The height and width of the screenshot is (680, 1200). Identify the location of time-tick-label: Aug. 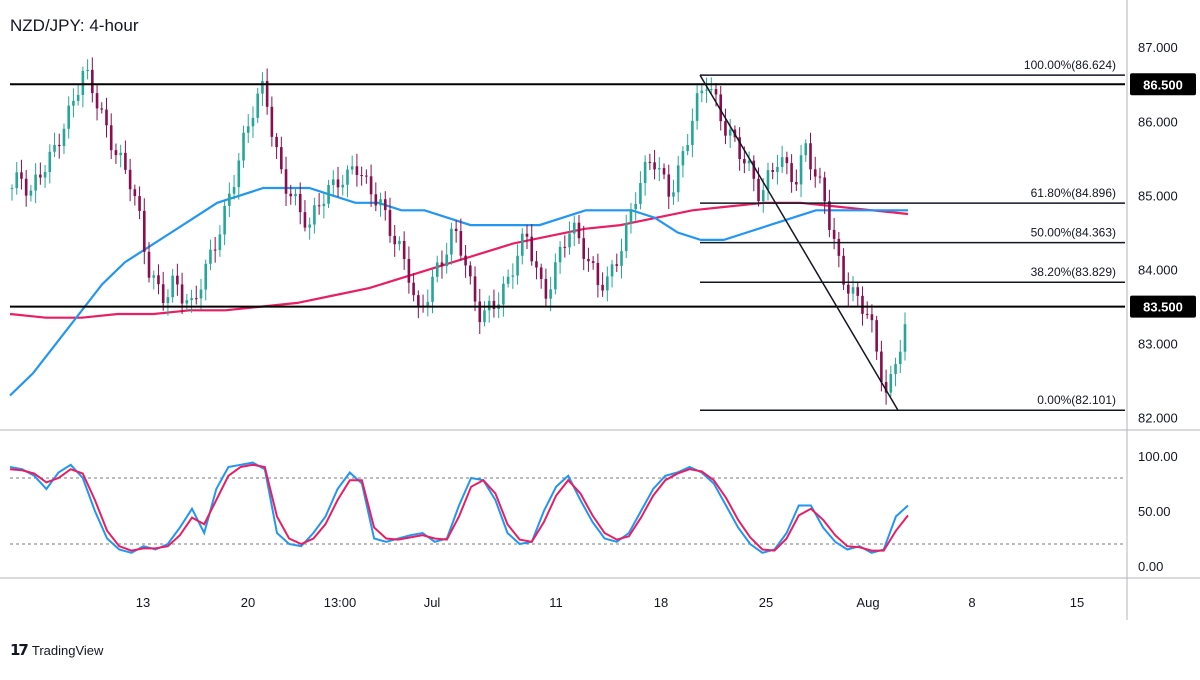
(867, 602).